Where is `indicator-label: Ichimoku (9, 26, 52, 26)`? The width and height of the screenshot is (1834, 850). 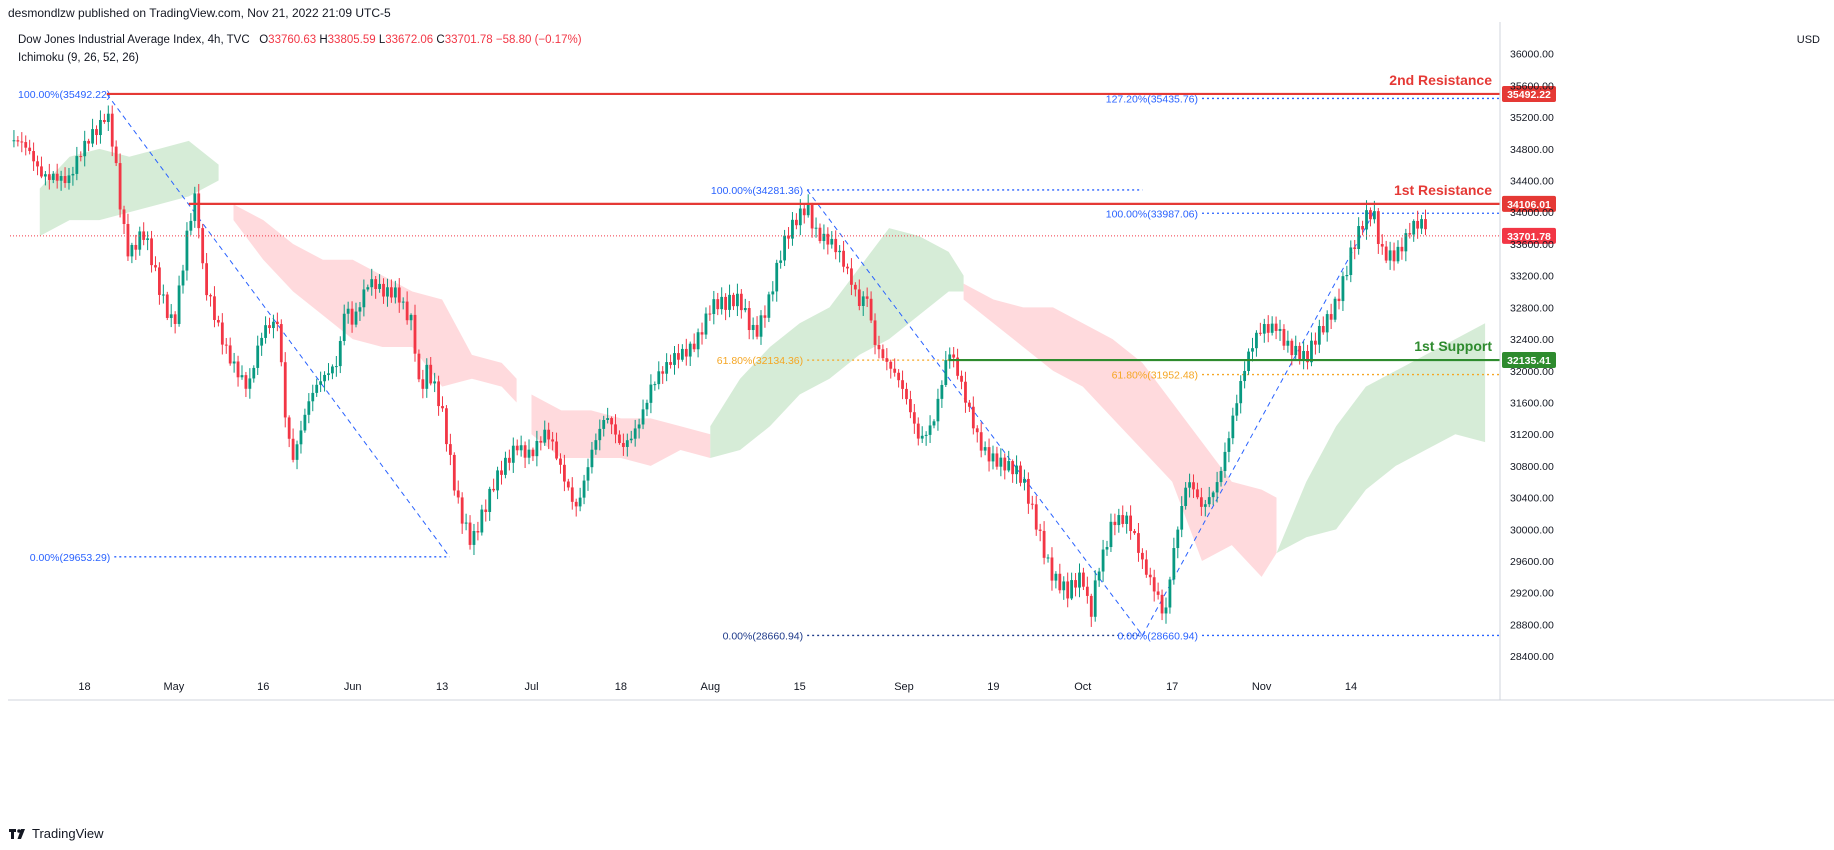 indicator-label: Ichimoku (9, 26, 52, 26) is located at coordinates (78, 58).